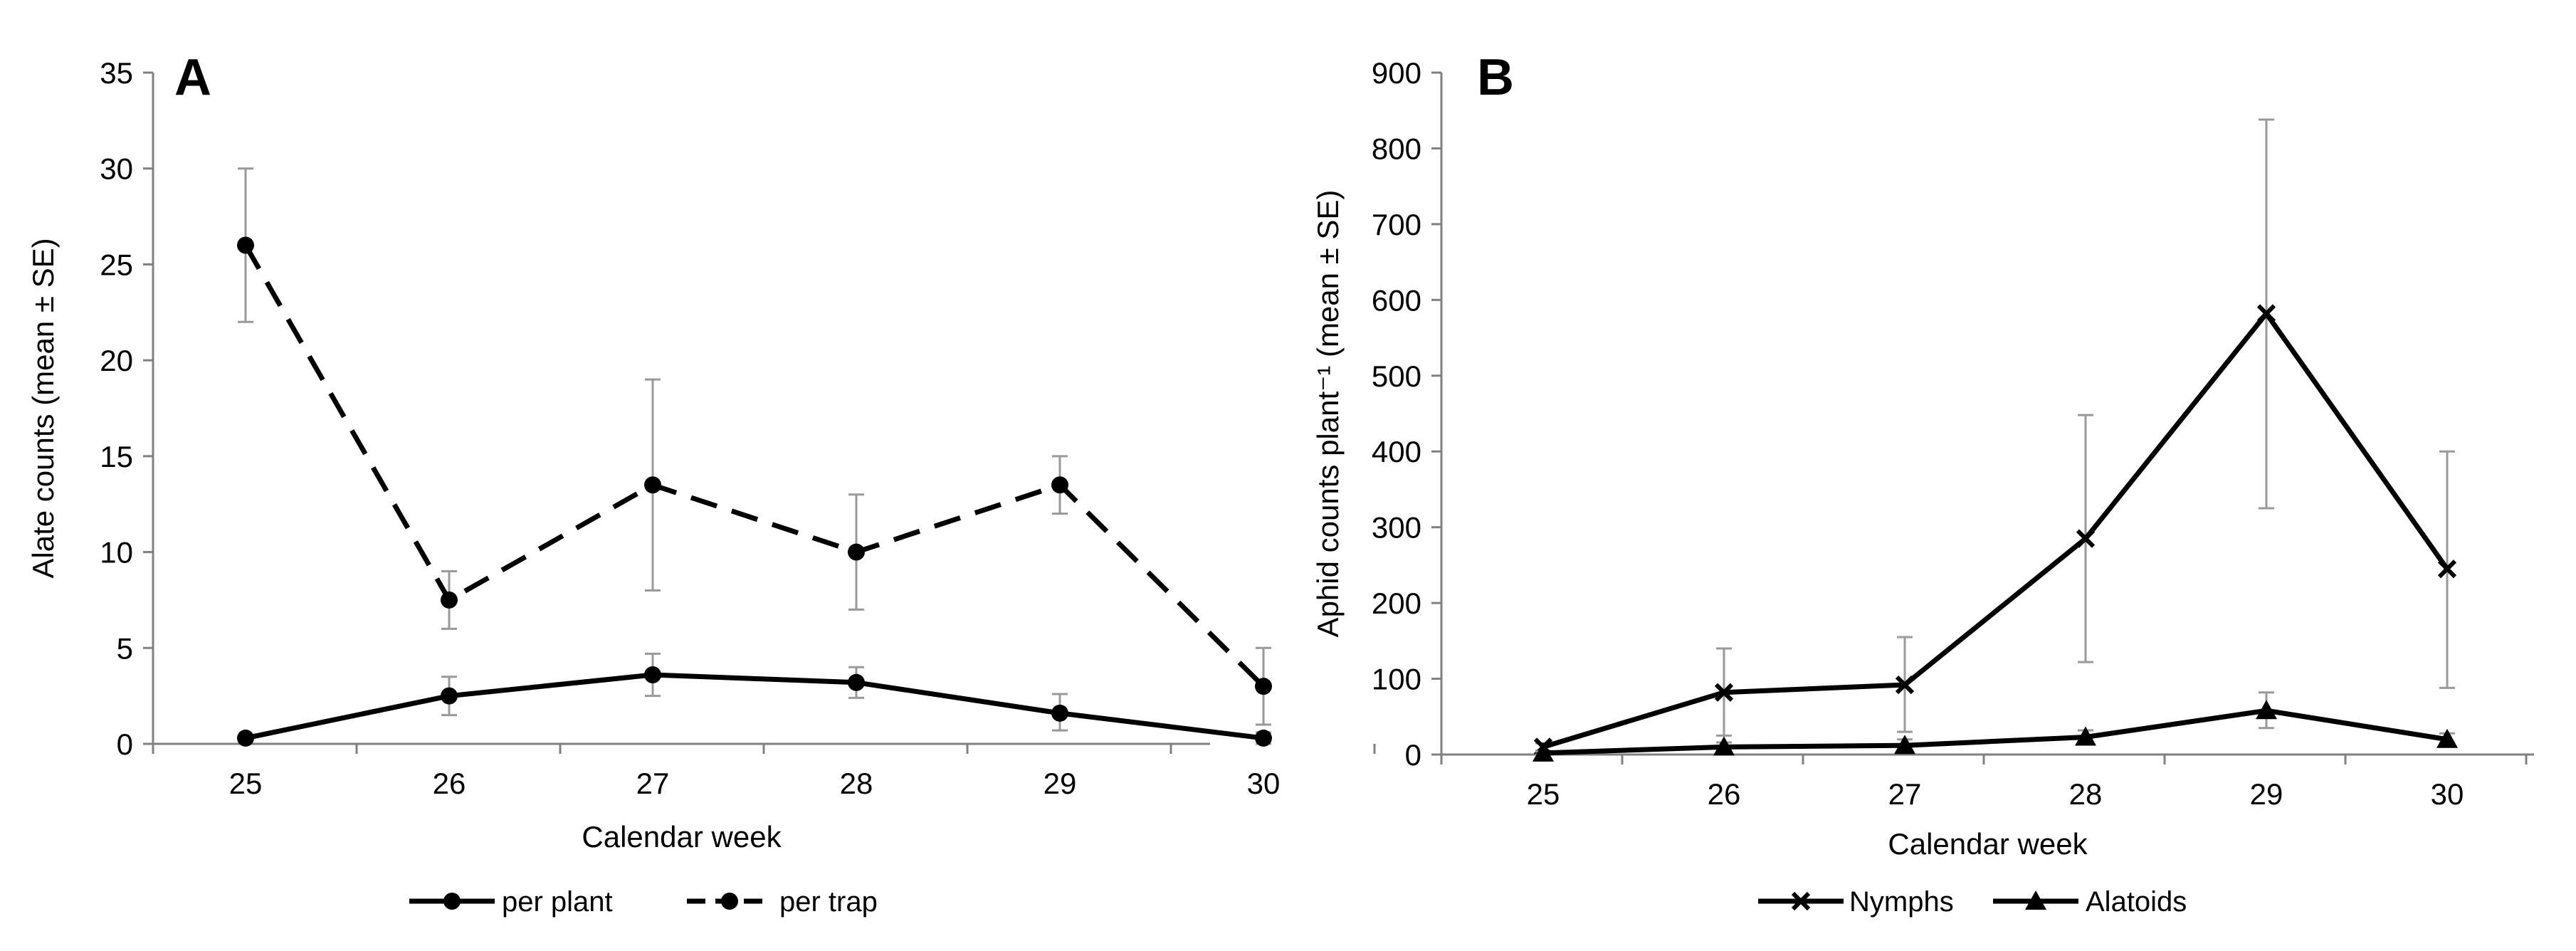  I want to click on legend-label: Nymphs, so click(1902, 902).